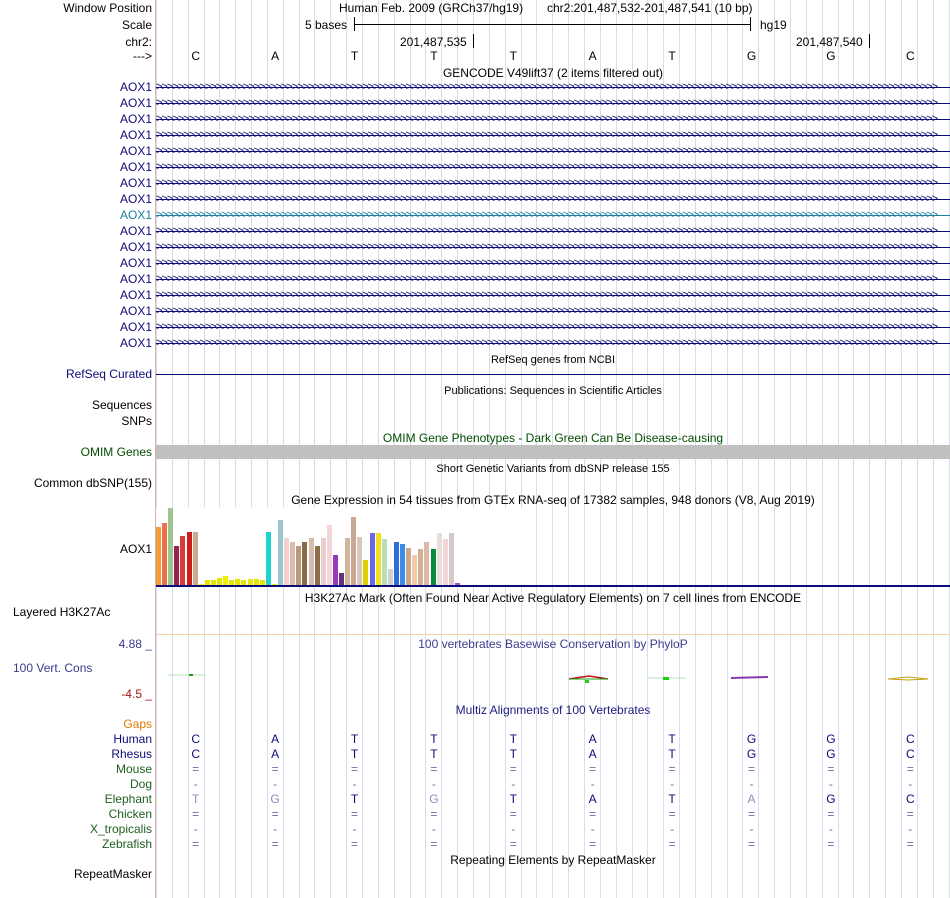  What do you see at coordinates (136, 421) in the screenshot?
I see `publications-snps-label: SNPs` at bounding box center [136, 421].